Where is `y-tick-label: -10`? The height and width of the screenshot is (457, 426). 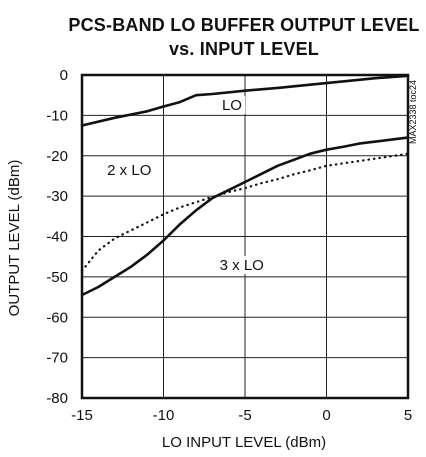
y-tick-label: -10 is located at coordinates (57, 115).